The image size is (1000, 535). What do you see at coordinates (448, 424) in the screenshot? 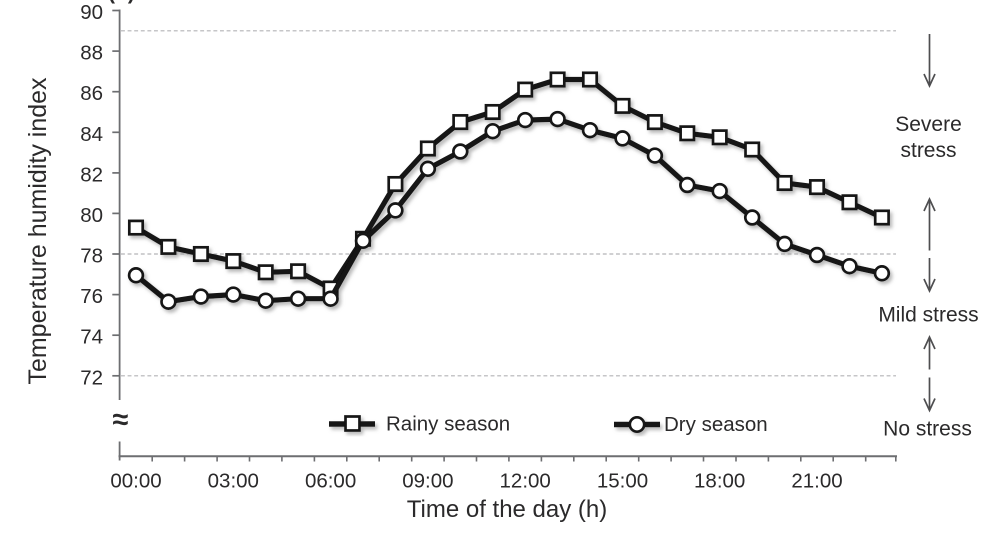
I see `svg-text: Rainy season` at bounding box center [448, 424].